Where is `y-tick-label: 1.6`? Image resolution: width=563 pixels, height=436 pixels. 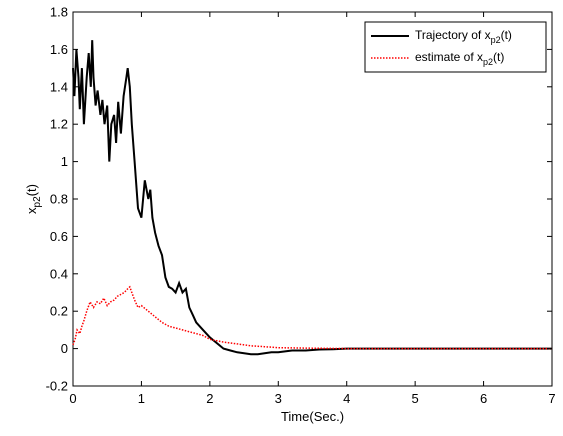 y-tick-label: 1.6 is located at coordinates (59, 49).